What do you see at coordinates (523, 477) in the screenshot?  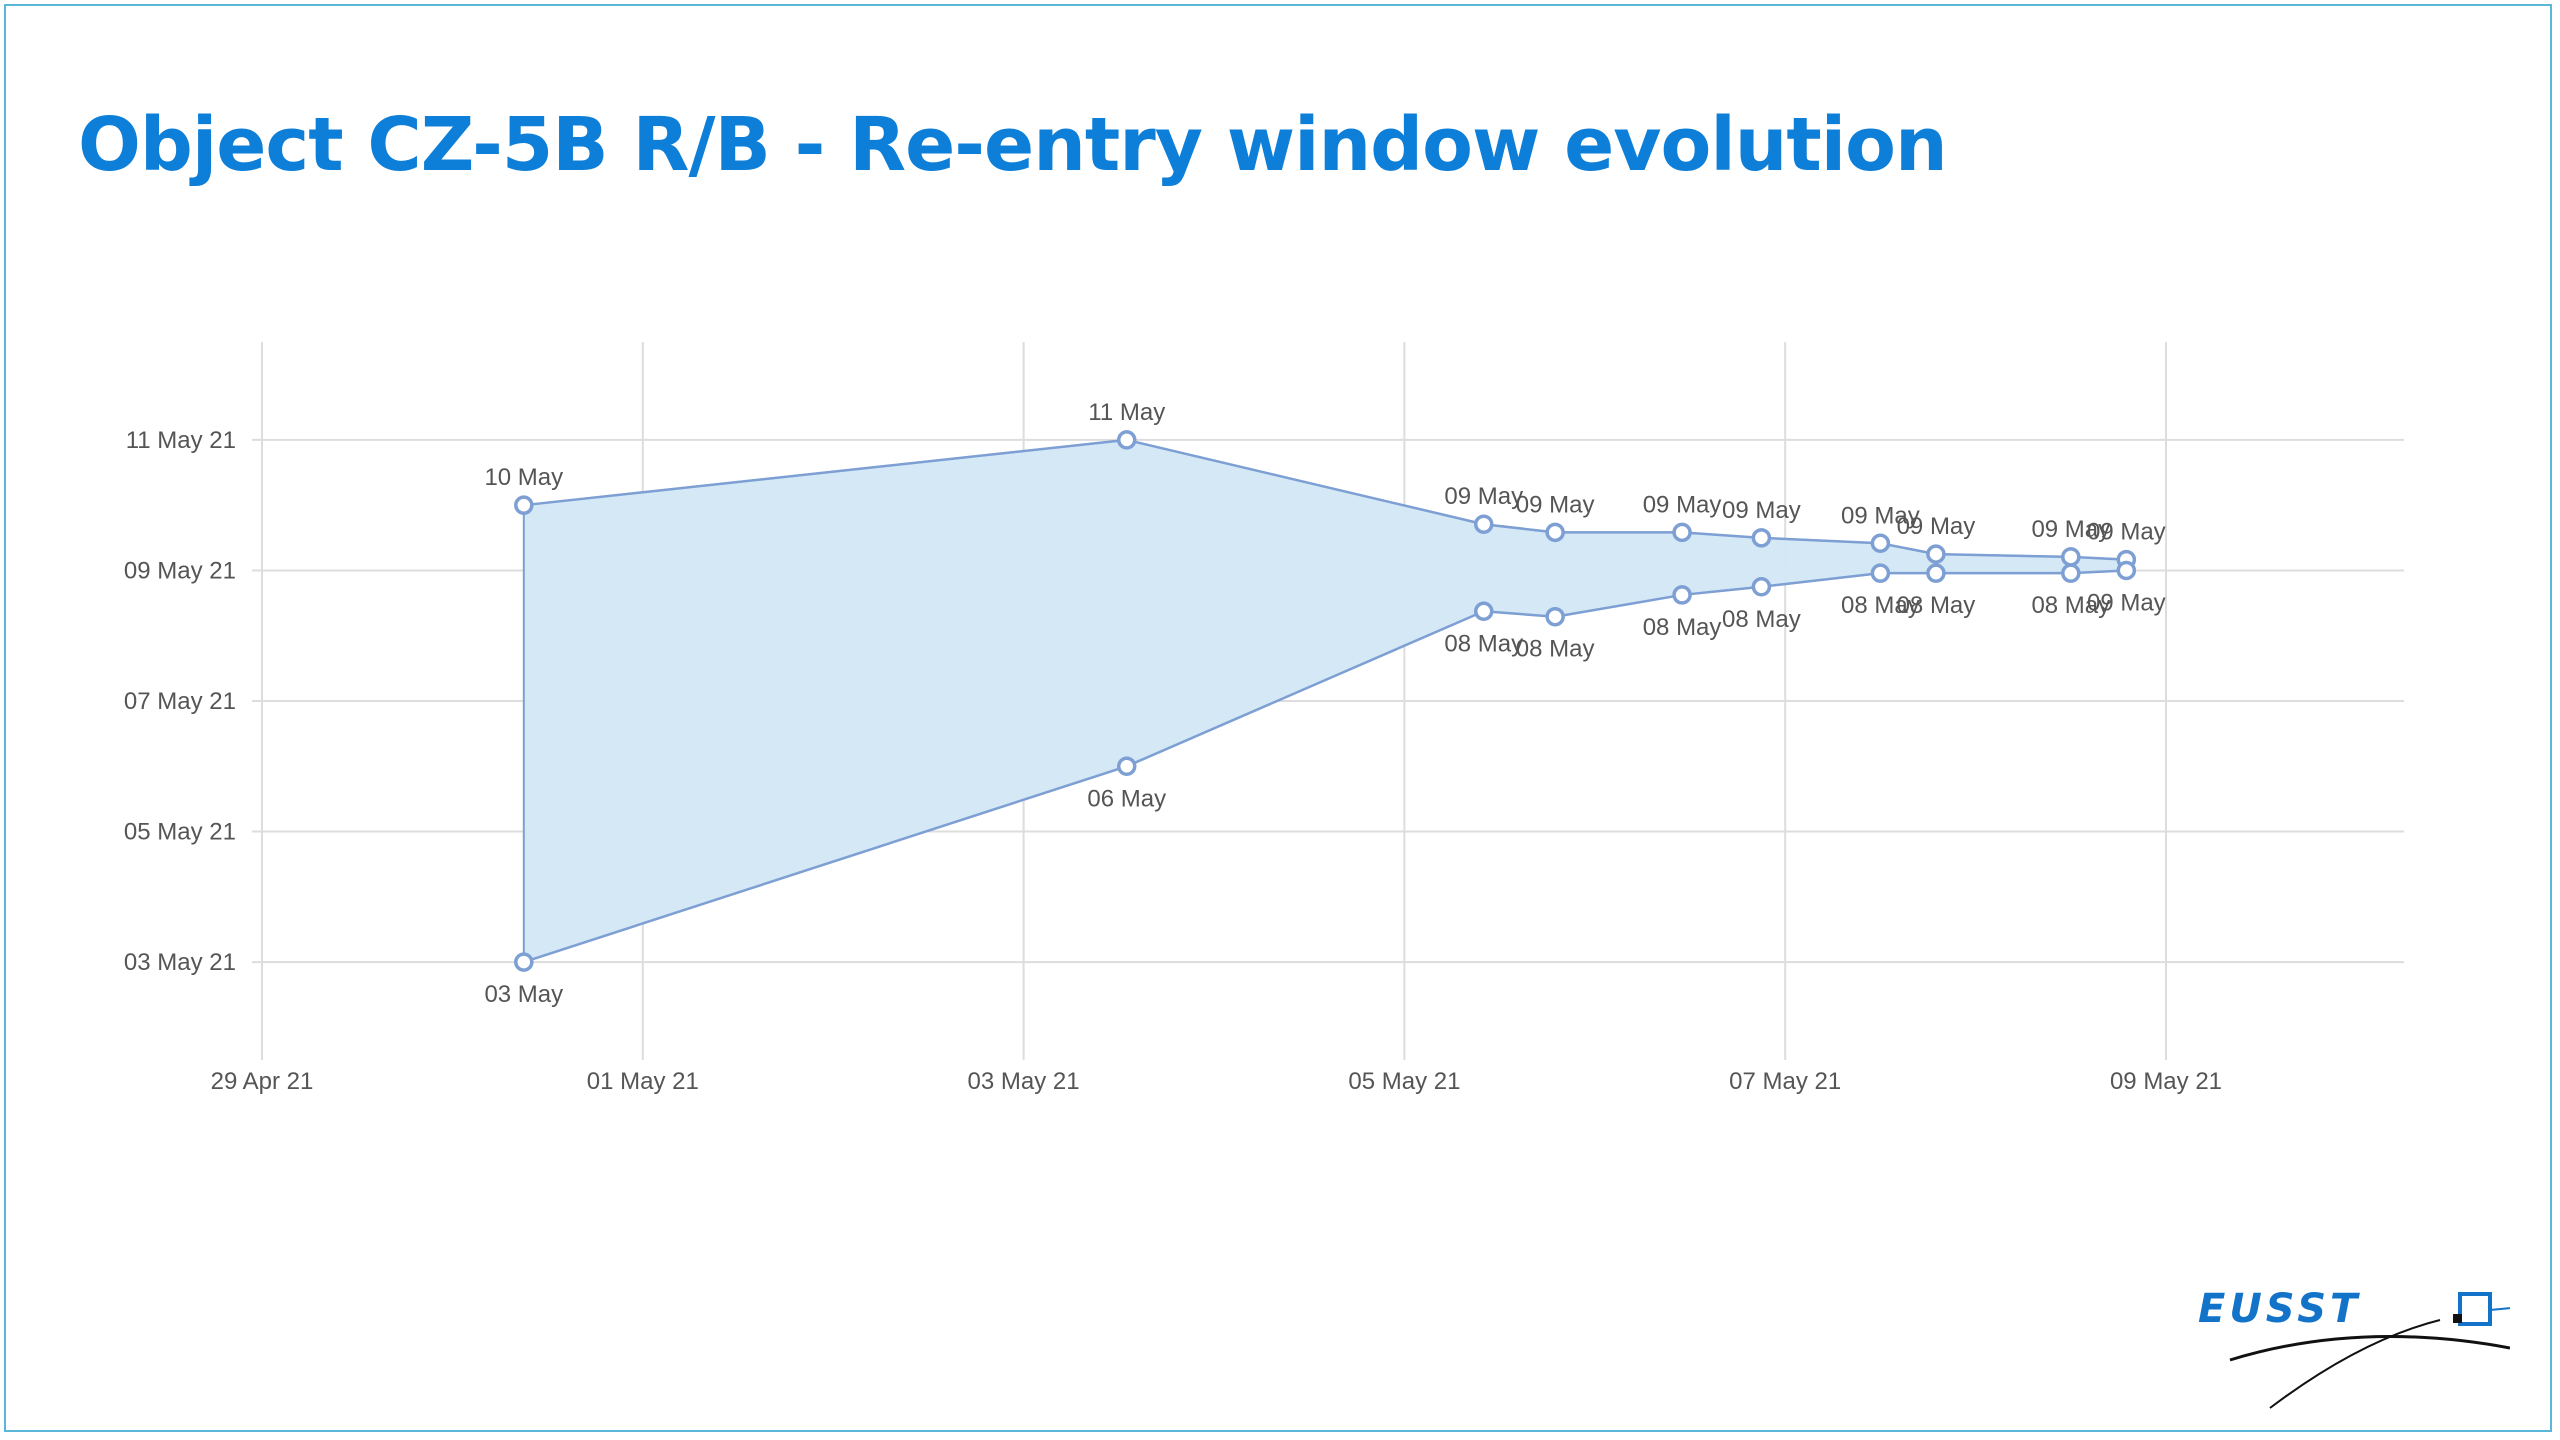 I see `upper-bound-label: 10 May` at bounding box center [523, 477].